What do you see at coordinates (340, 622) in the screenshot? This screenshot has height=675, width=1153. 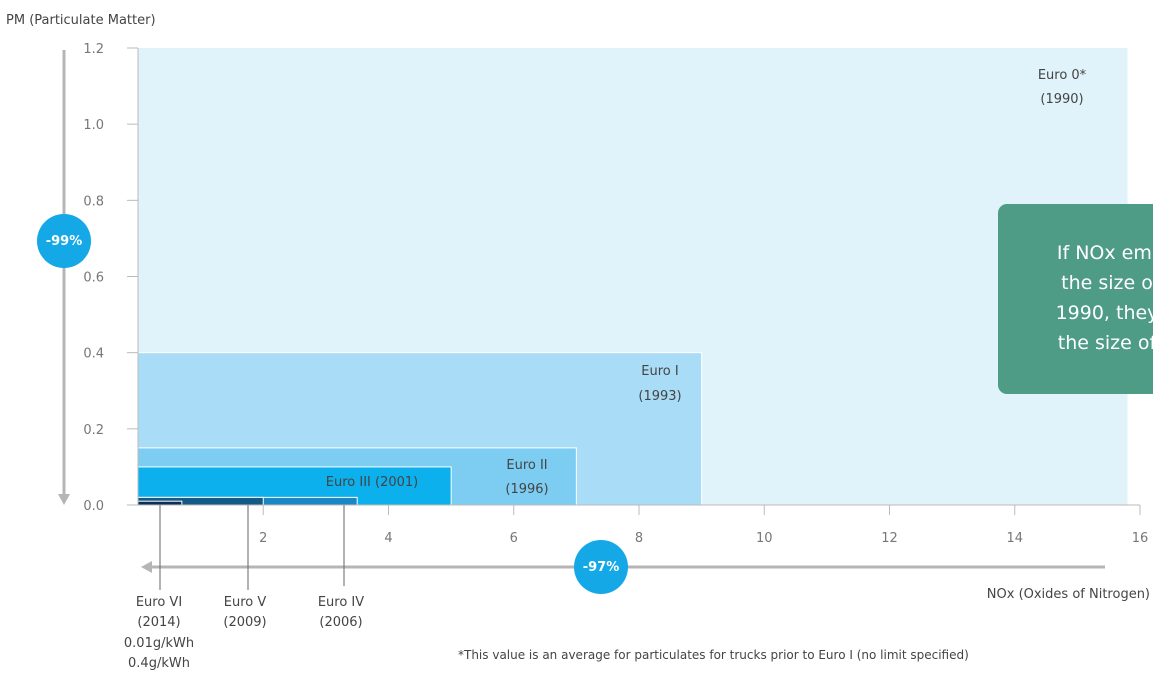 I see `euro4-year: (2006)` at bounding box center [340, 622].